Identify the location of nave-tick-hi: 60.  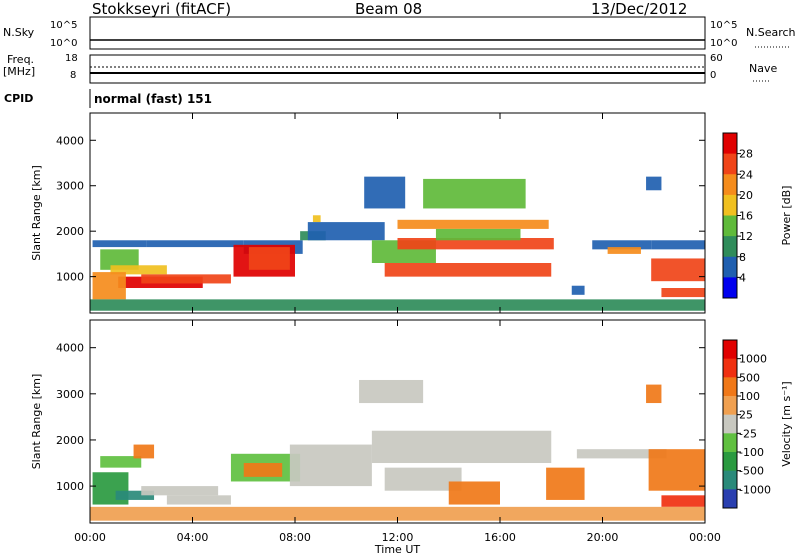
(716, 58).